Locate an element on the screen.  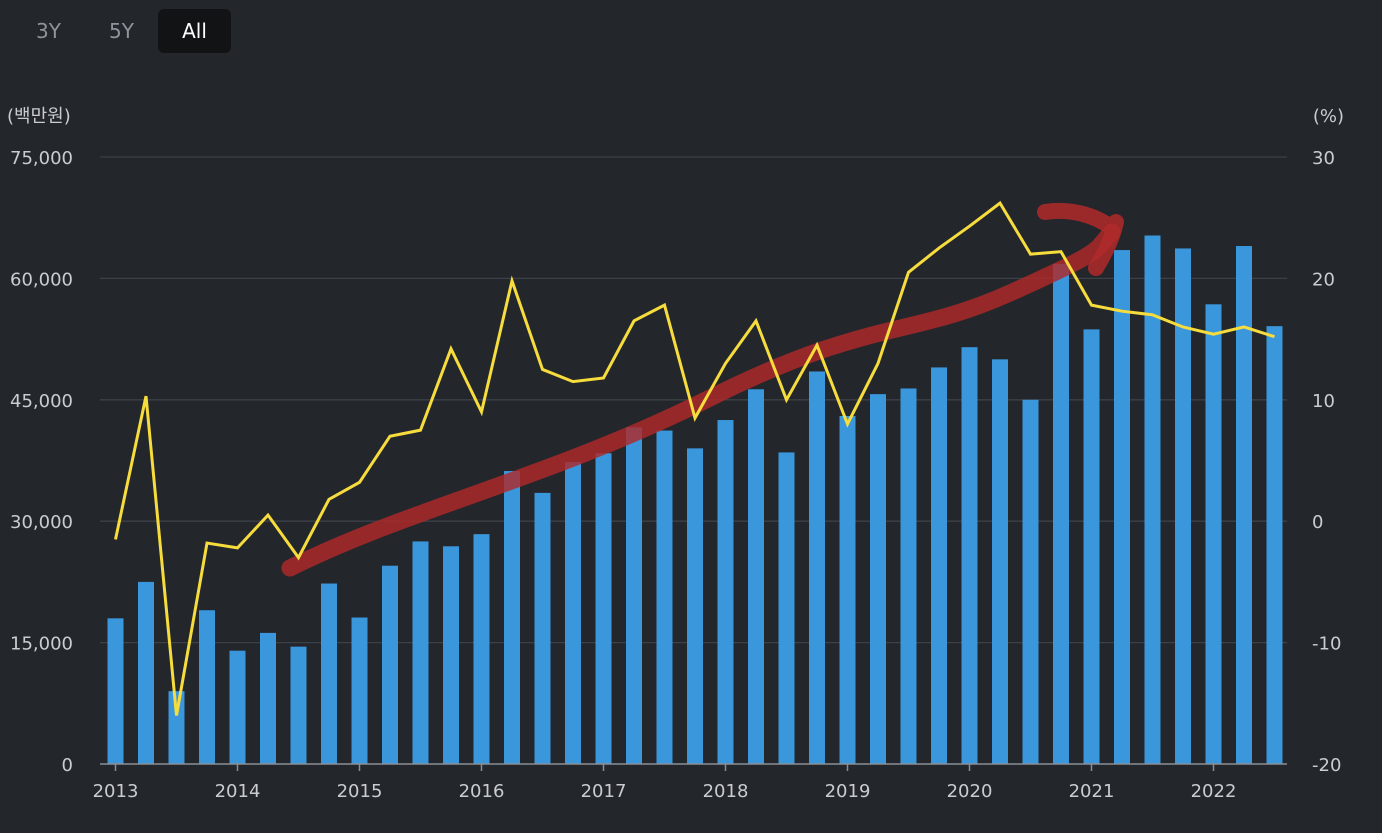
range-tab-all: All is located at coordinates (194, 31).